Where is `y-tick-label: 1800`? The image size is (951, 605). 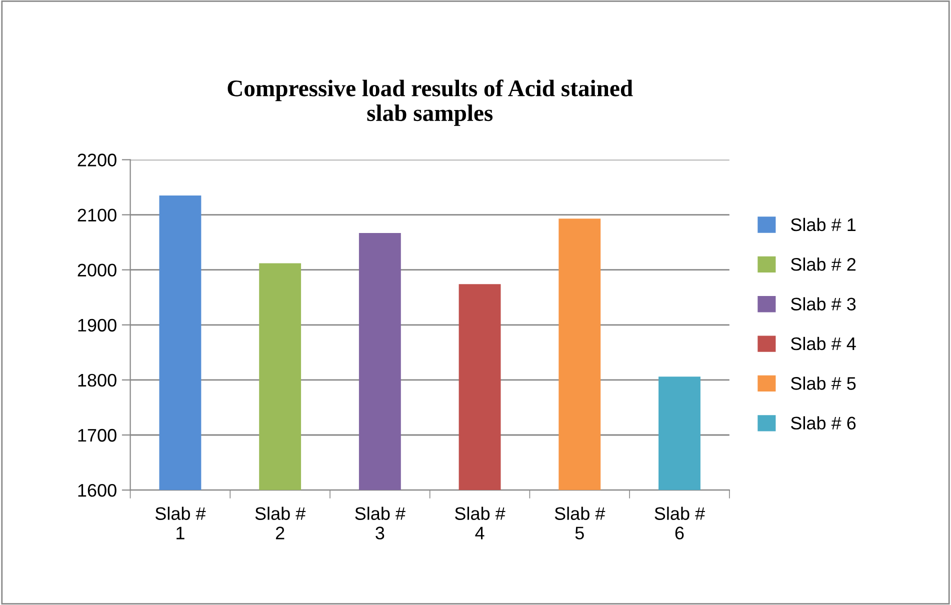 y-tick-label: 1800 is located at coordinates (97, 380).